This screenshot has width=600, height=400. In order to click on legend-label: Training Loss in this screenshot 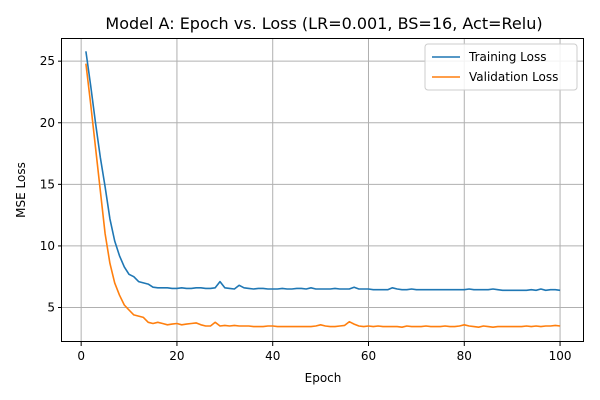, I will do `click(507, 57)`.